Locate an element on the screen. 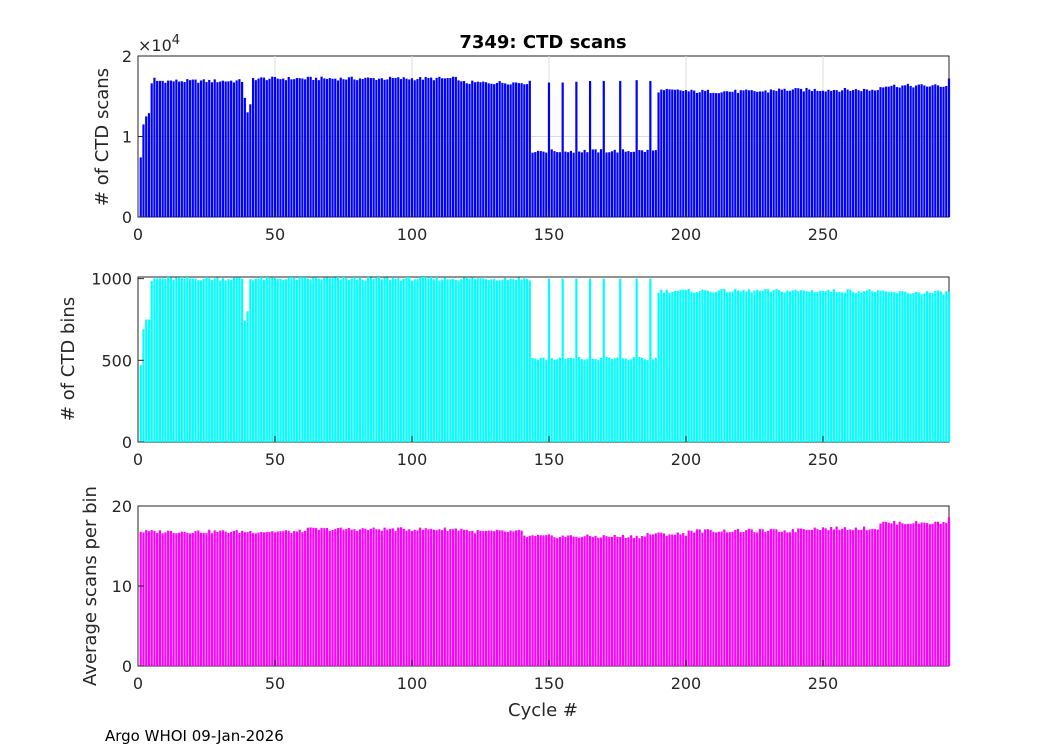  ctd-scans-y-tick-label-2: 2 is located at coordinates (127, 56).